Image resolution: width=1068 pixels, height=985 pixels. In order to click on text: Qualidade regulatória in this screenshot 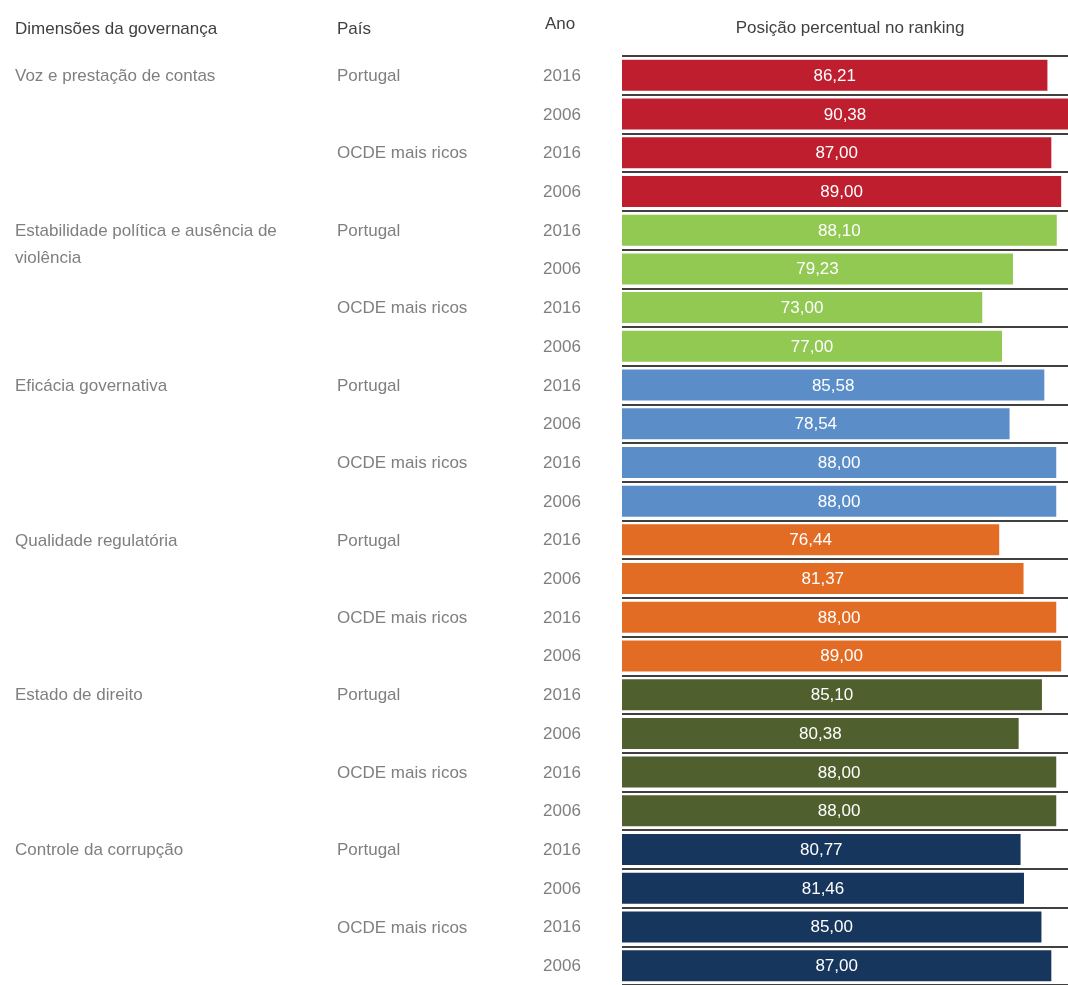, I will do `click(97, 540)`.